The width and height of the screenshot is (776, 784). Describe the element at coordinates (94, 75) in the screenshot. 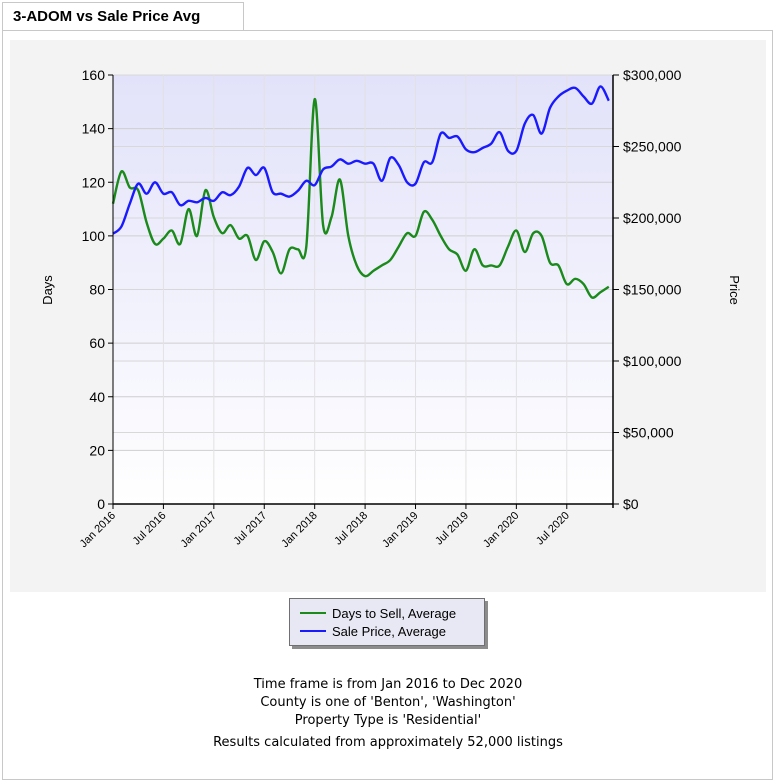

I see `y-left-tick-label: 160` at that location.